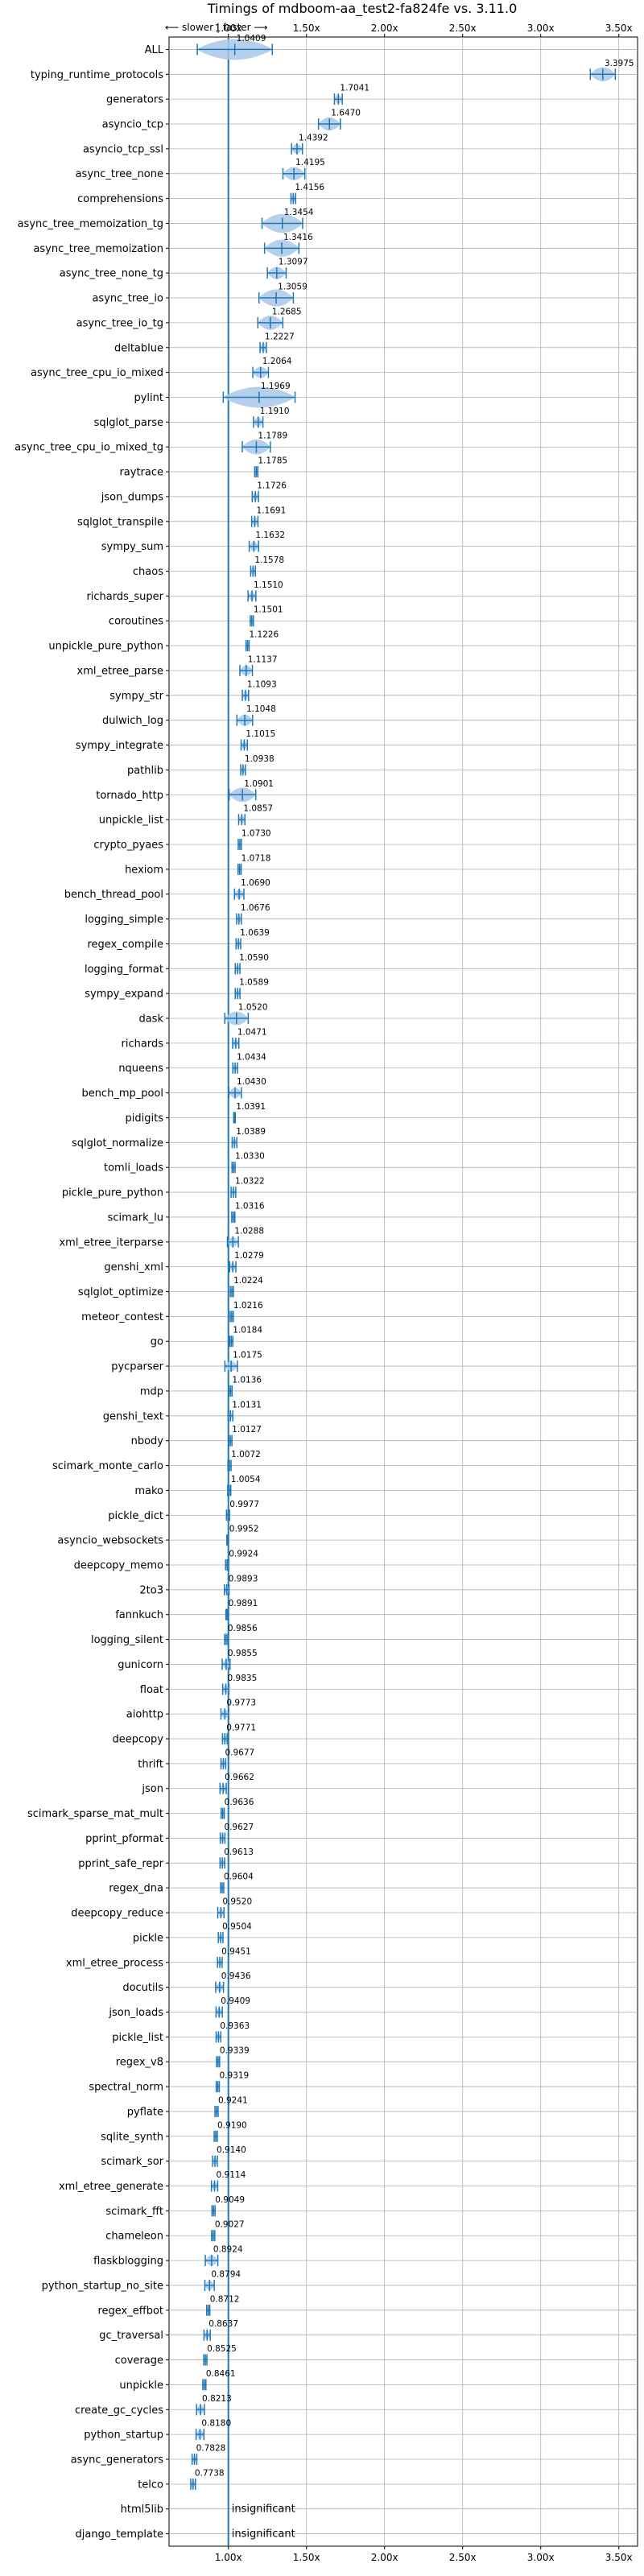 Image resolution: width=644 pixels, height=2576 pixels. I want to click on value-label: 0.9190, so click(232, 2125).